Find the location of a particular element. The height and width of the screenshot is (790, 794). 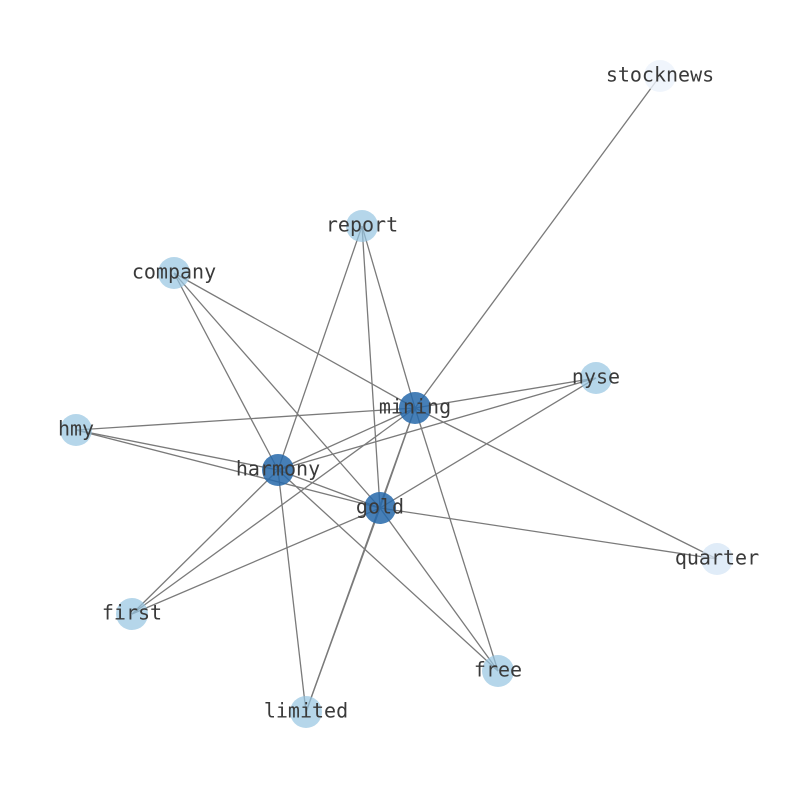

node-label: company is located at coordinates (174, 272).